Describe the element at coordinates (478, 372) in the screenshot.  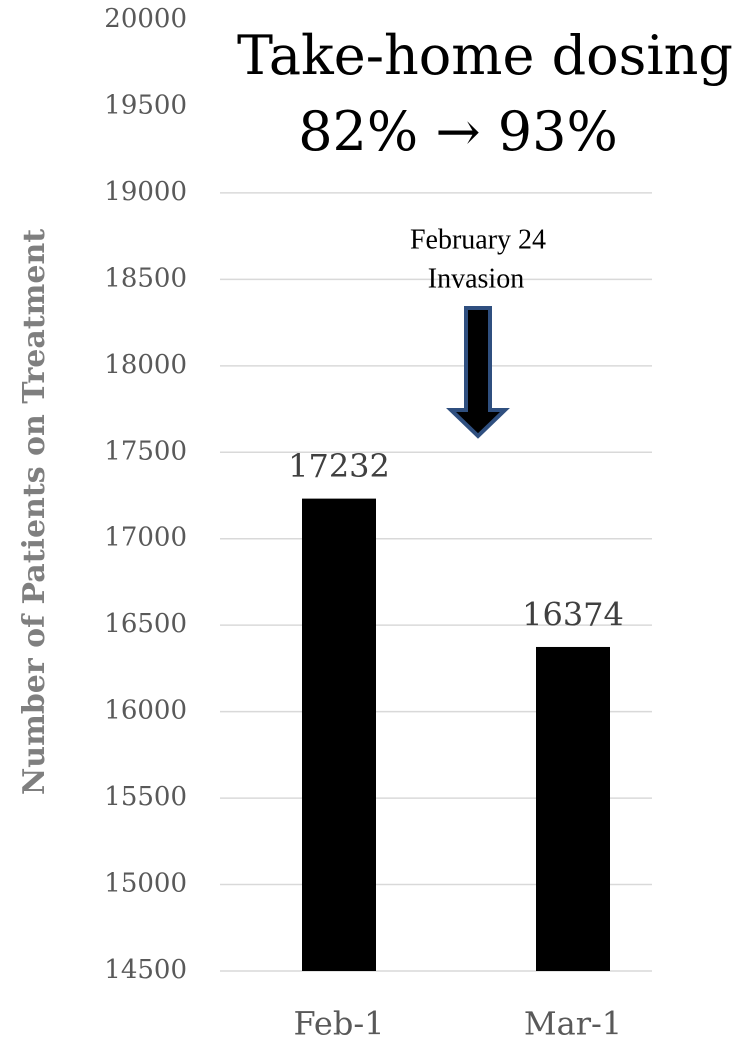
I see `annotation-arrow` at that location.